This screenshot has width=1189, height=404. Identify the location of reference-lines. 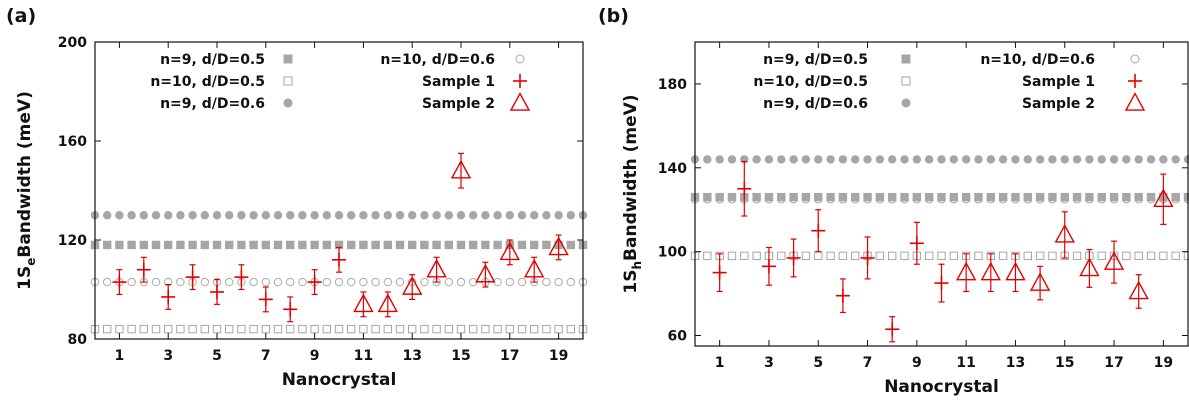
(939, 208).